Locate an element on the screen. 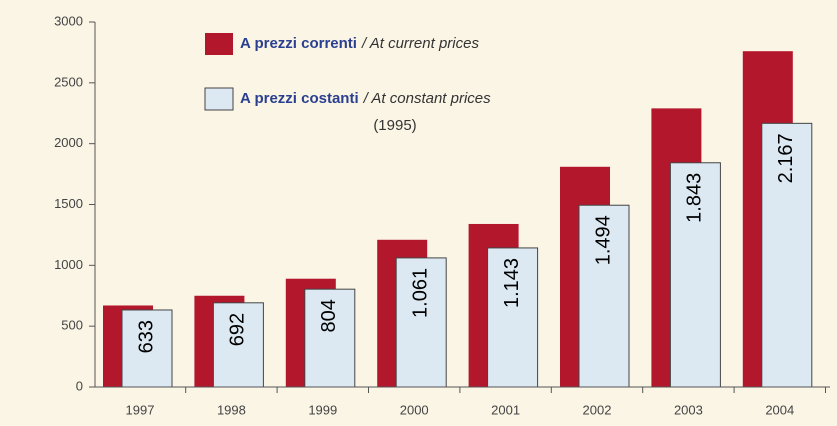 The image size is (837, 426). x-tick-label: 2000 is located at coordinates (414, 409).